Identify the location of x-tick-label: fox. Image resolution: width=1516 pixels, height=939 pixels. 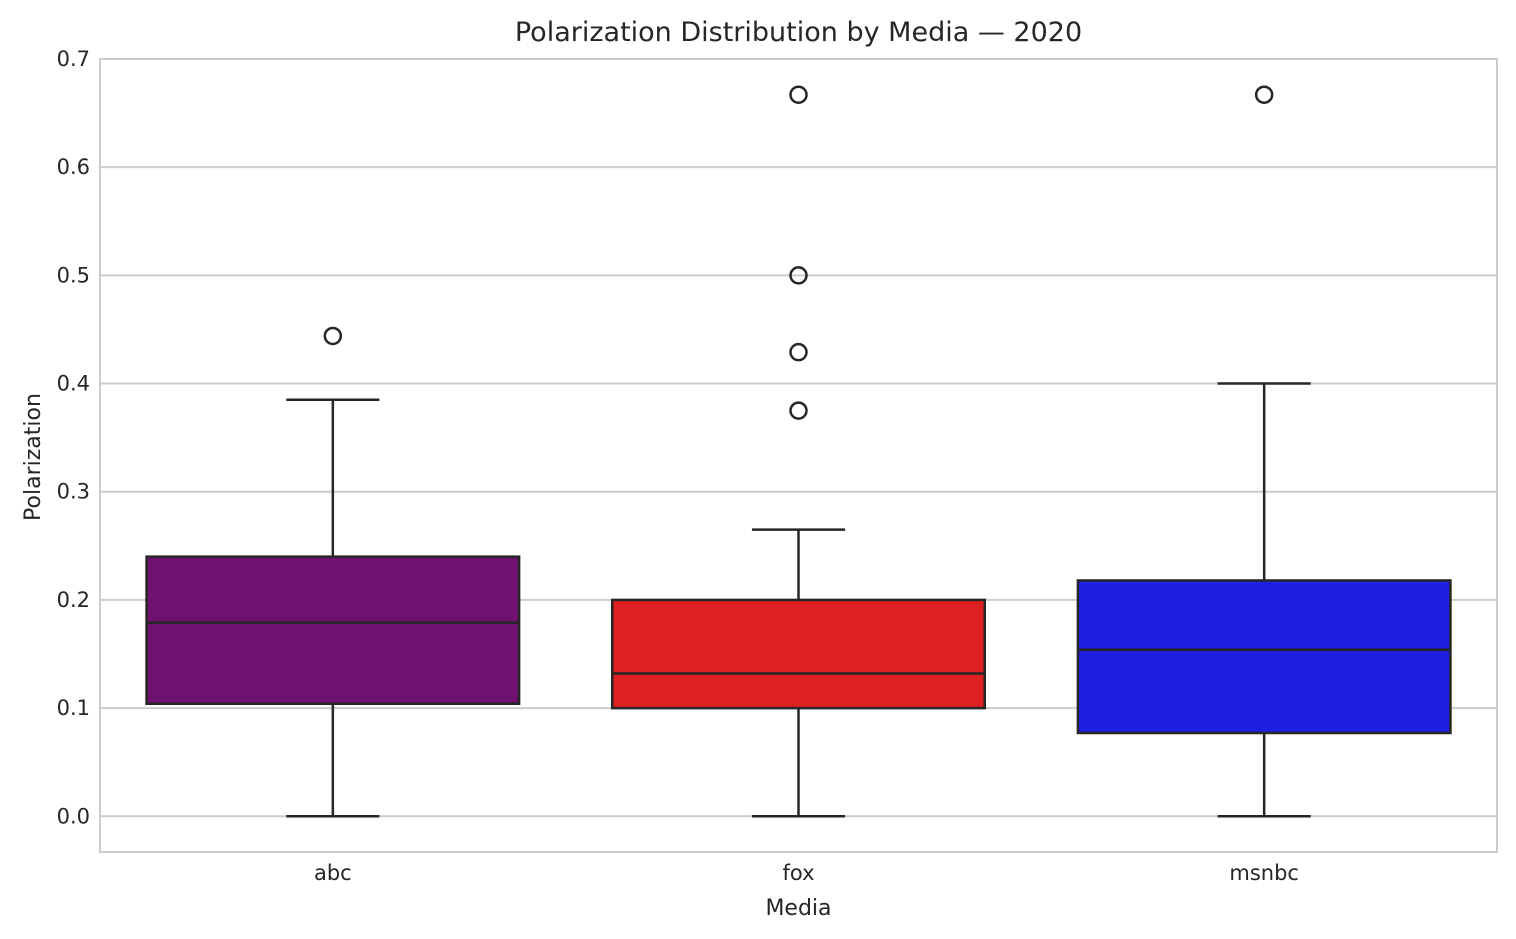
(798, 873).